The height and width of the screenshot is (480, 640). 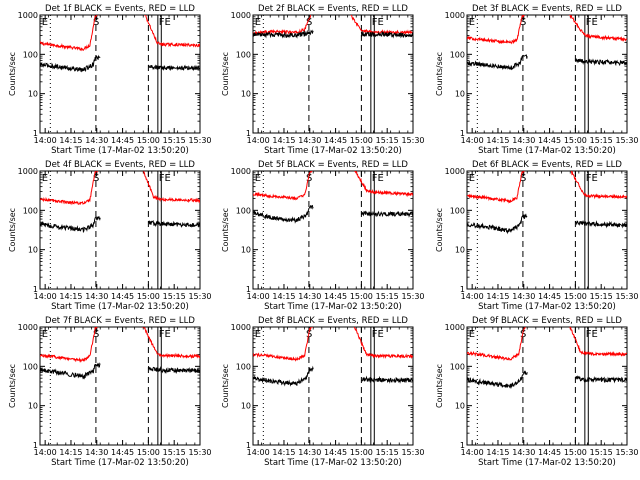 What do you see at coordinates (333, 165) in the screenshot?
I see `chart-title: Det 5f BLACK = Events, RED = LLD` at bounding box center [333, 165].